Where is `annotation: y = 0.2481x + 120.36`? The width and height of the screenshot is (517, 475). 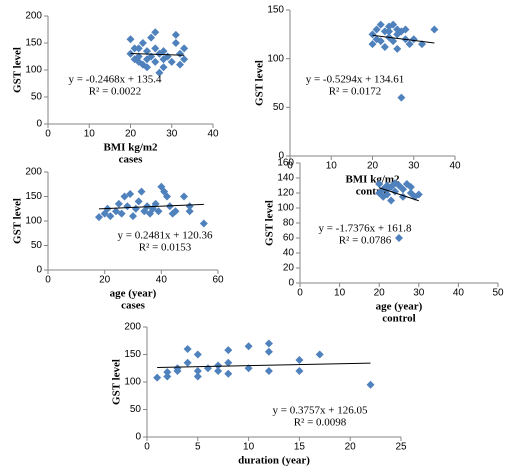 annotation: y = 0.2481x + 120.36 is located at coordinates (165, 236).